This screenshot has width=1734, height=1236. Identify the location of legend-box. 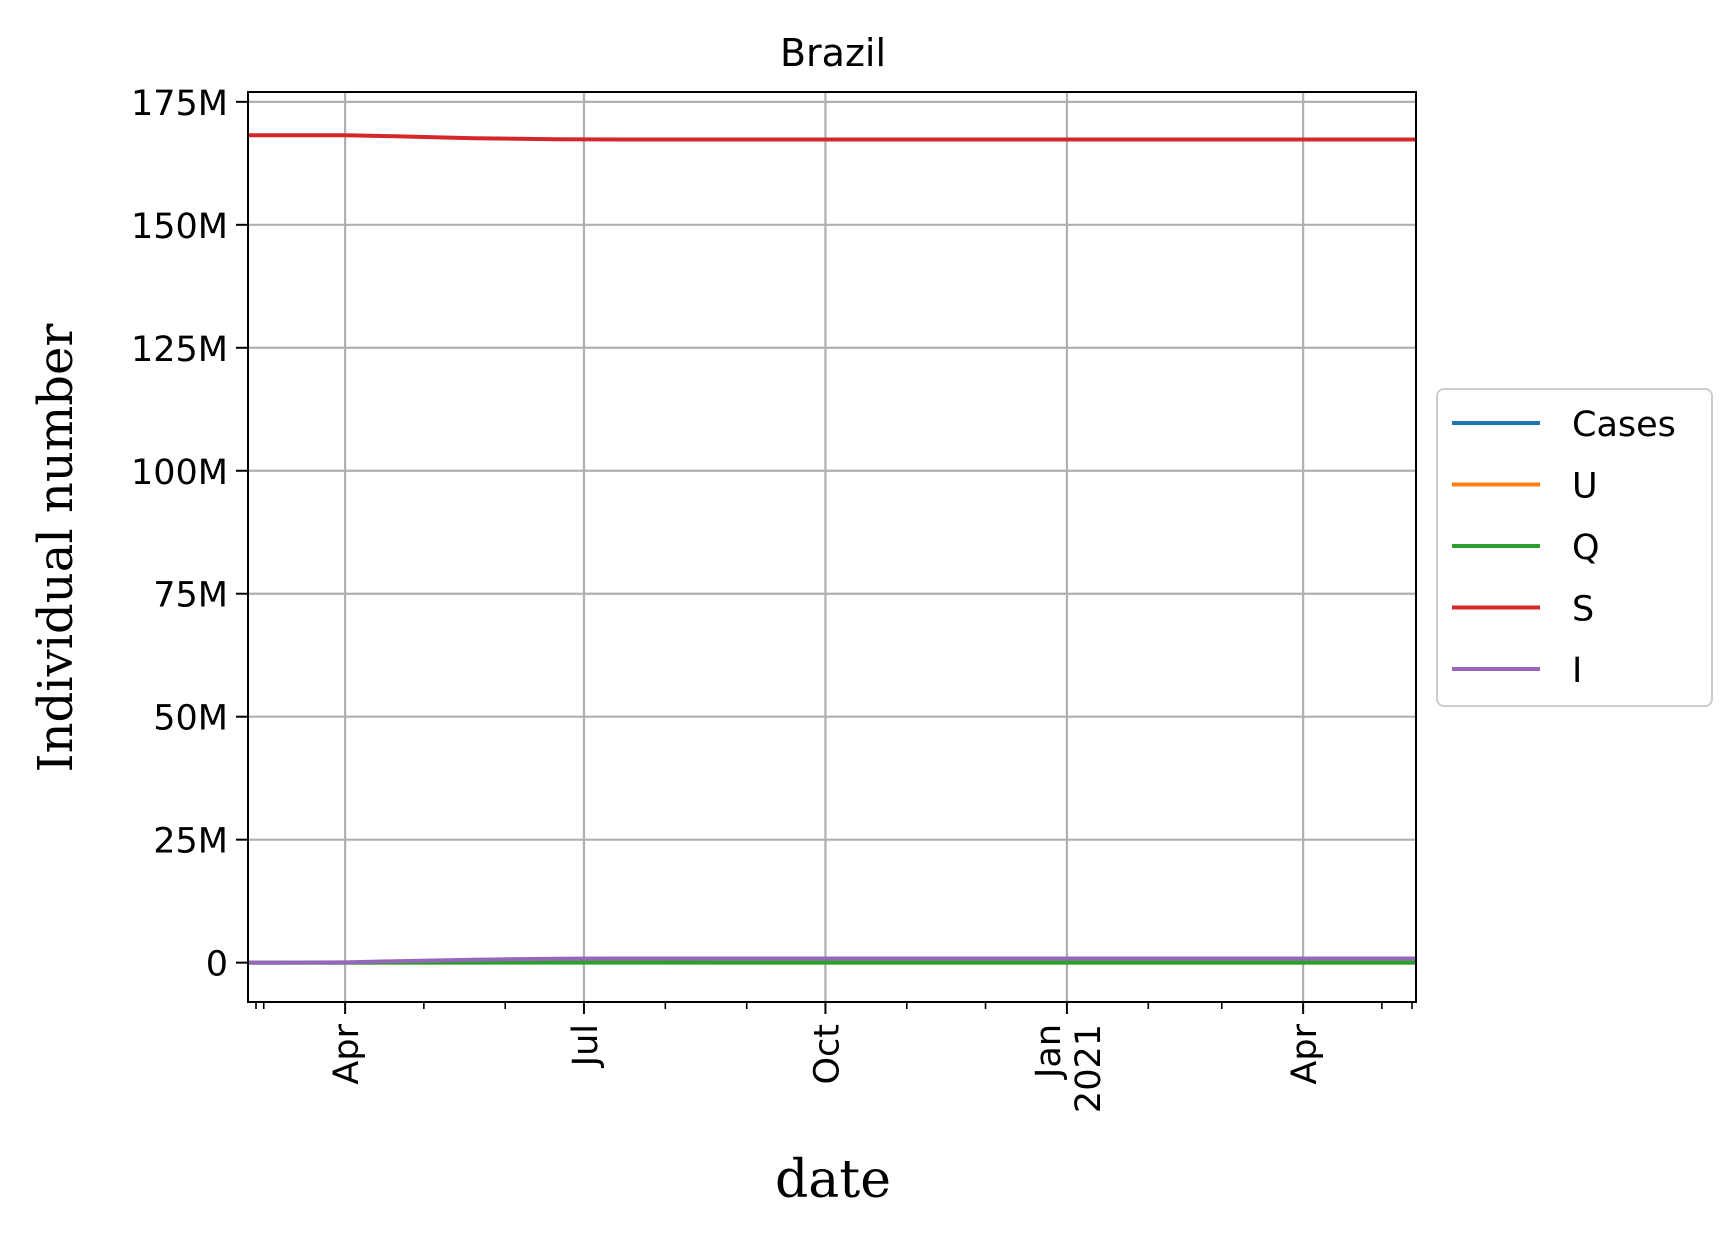
(1574, 547).